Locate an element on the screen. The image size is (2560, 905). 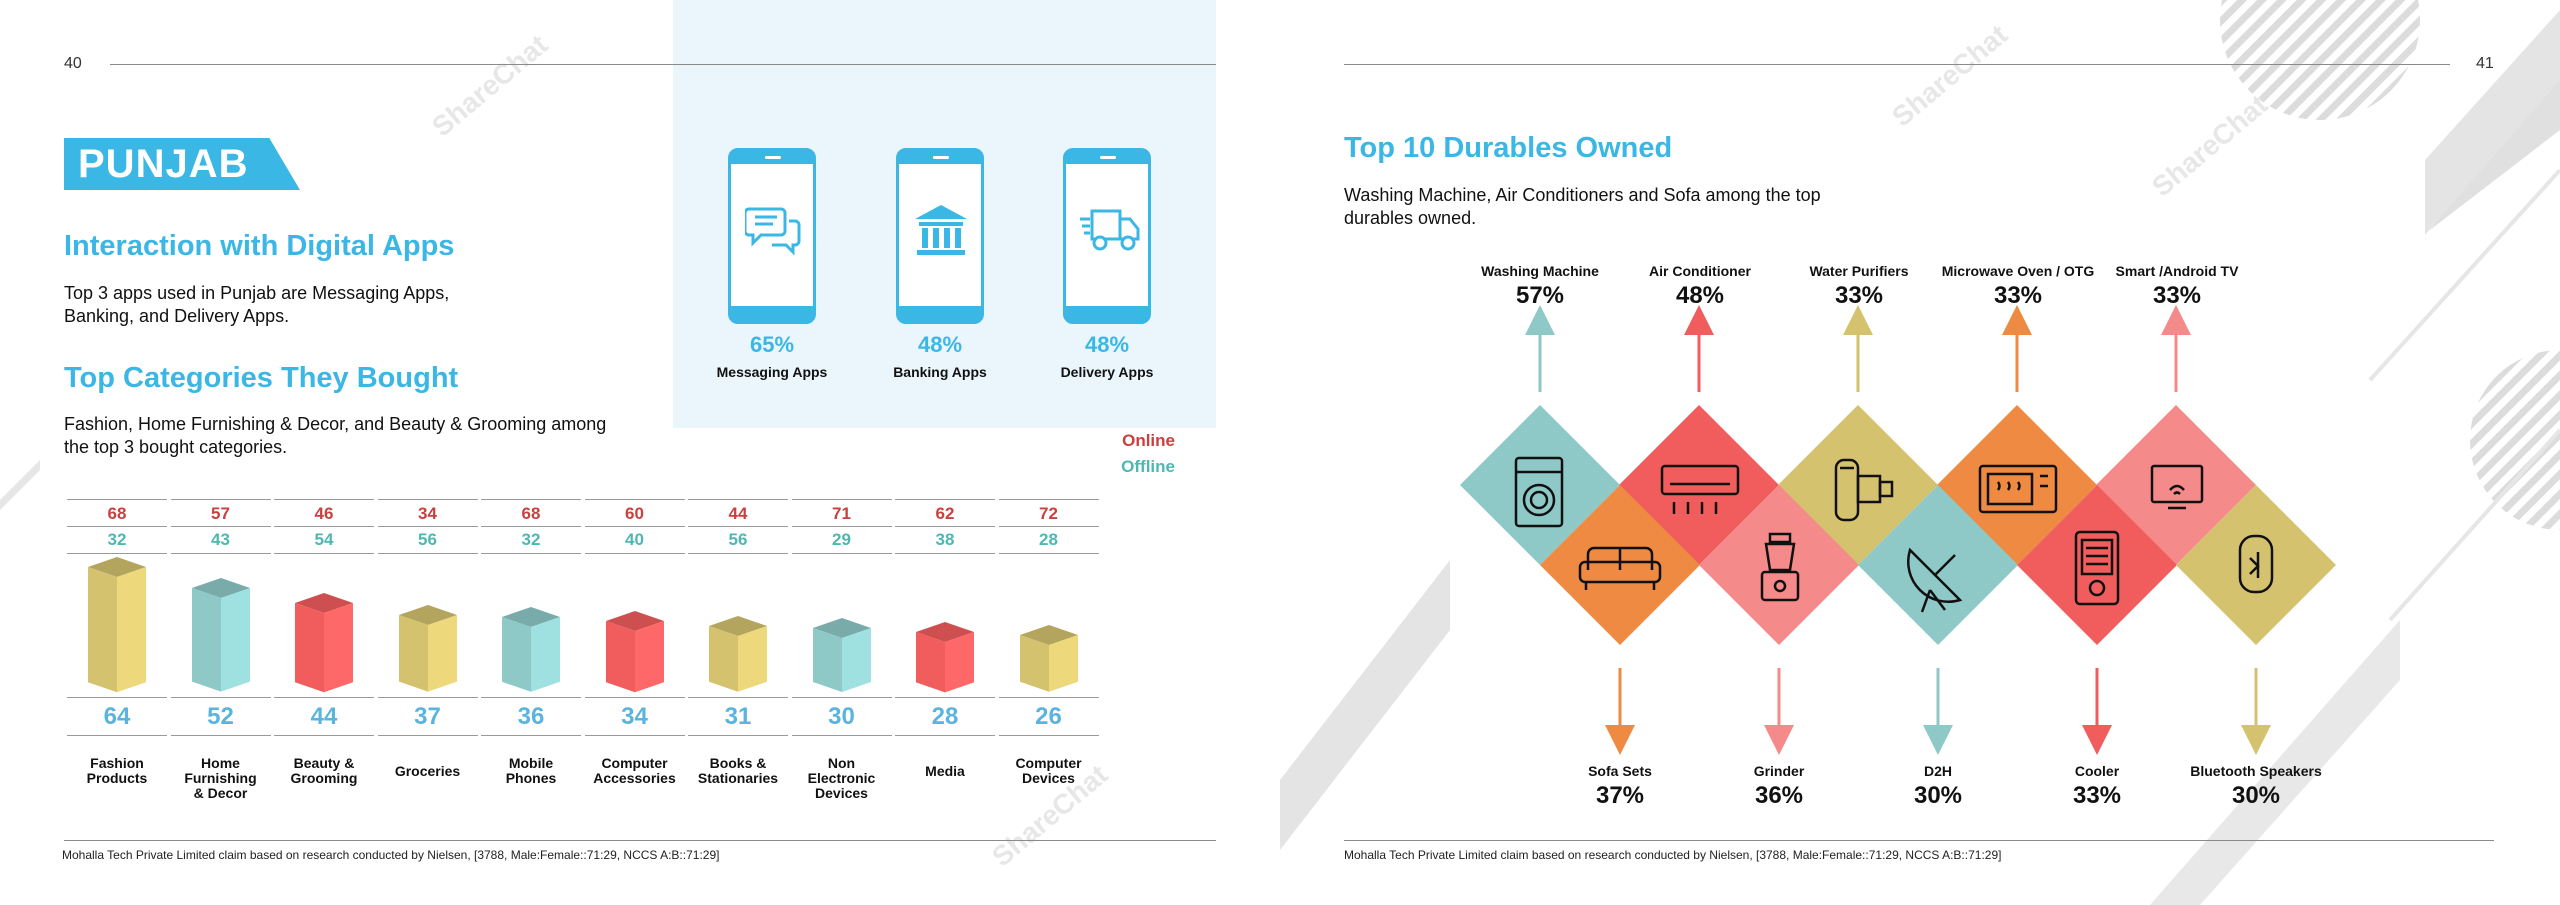
durable-name-air-conditioner: Air Conditioner is located at coordinates (1700, 271).